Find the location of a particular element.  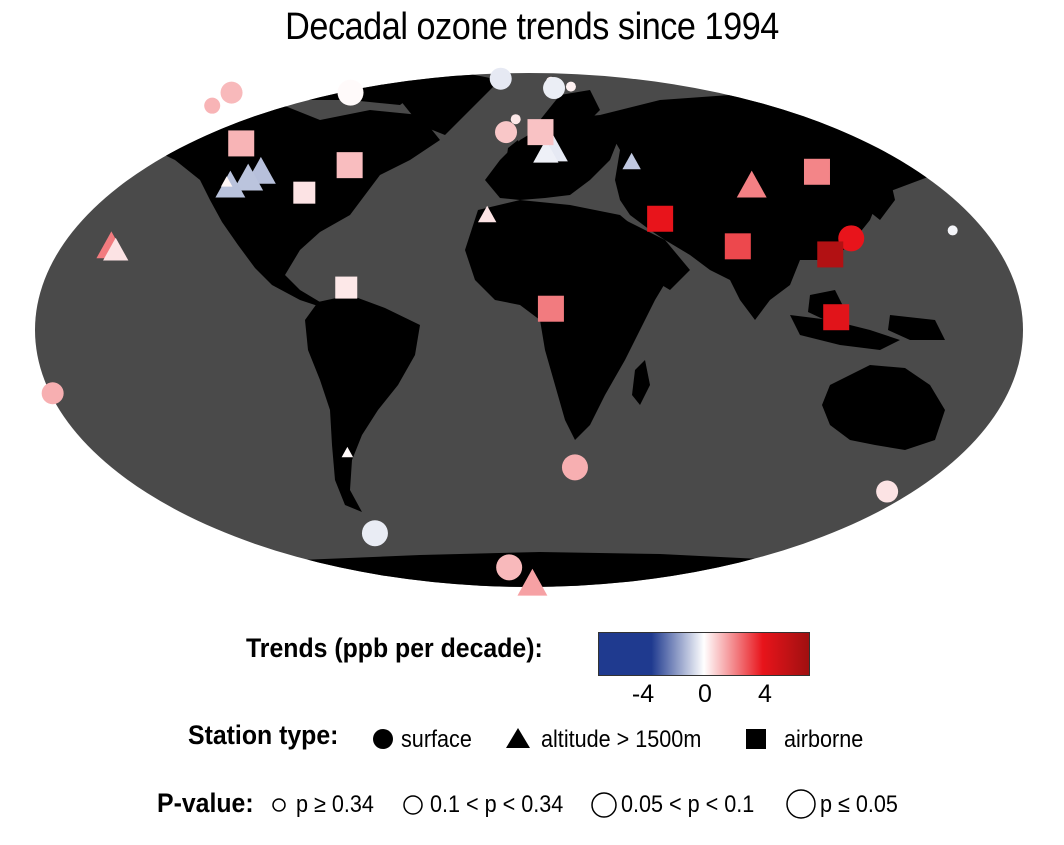

station-type-label: Station type: is located at coordinates (263, 735).